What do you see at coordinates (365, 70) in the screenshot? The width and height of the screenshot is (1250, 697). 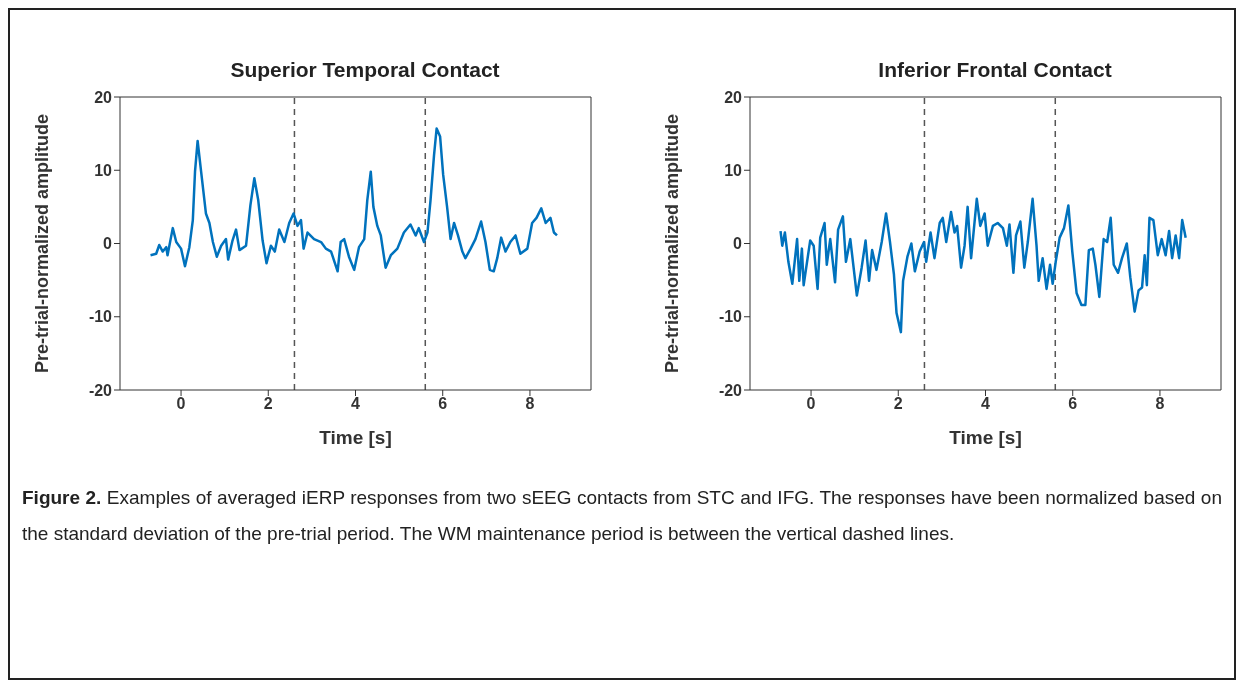 I see `chart-title: Superior Temporal Contact` at bounding box center [365, 70].